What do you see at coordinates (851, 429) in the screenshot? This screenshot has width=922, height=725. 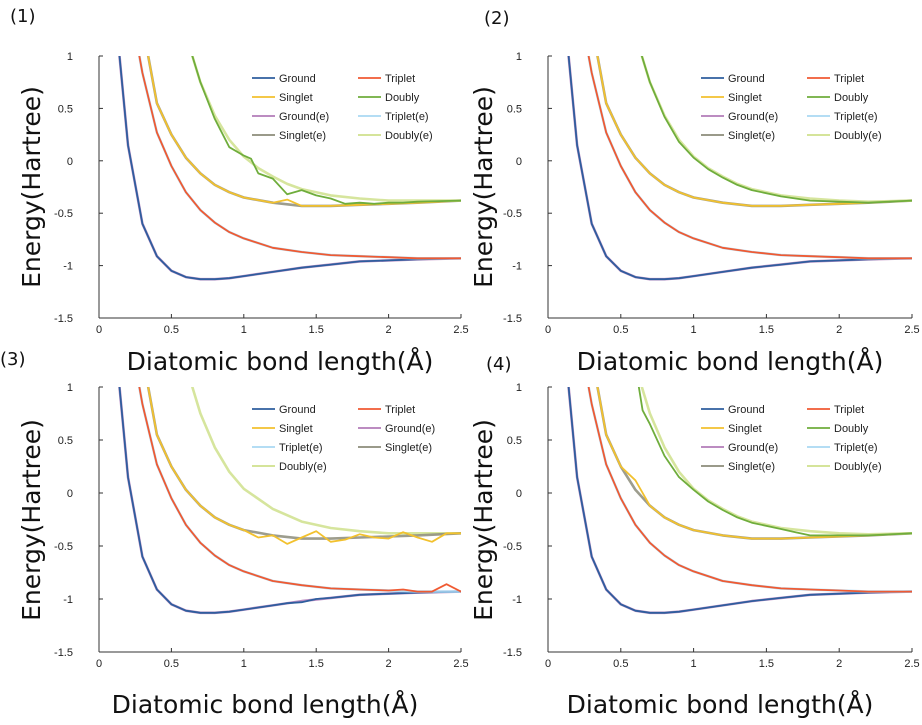 I see `legend-label: Doubly` at bounding box center [851, 429].